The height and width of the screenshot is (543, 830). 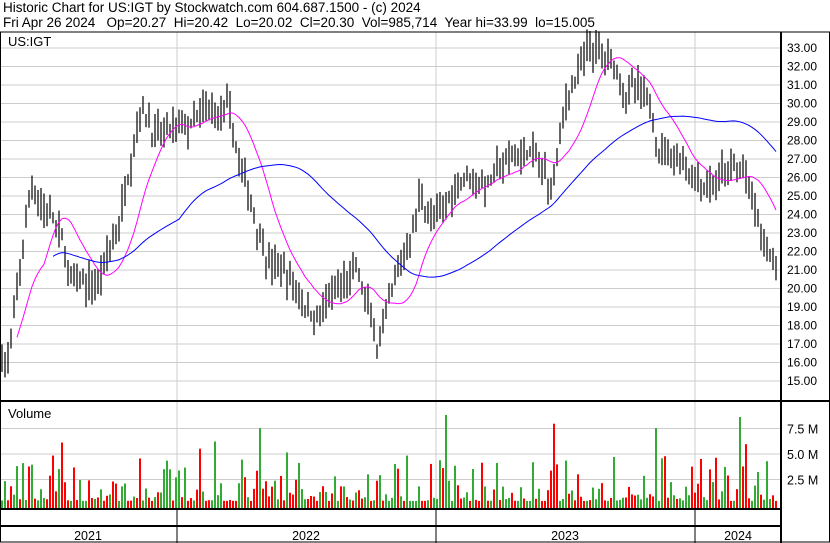 What do you see at coordinates (802, 48) in the screenshot?
I see `price-tick-label: 33.00` at bounding box center [802, 48].